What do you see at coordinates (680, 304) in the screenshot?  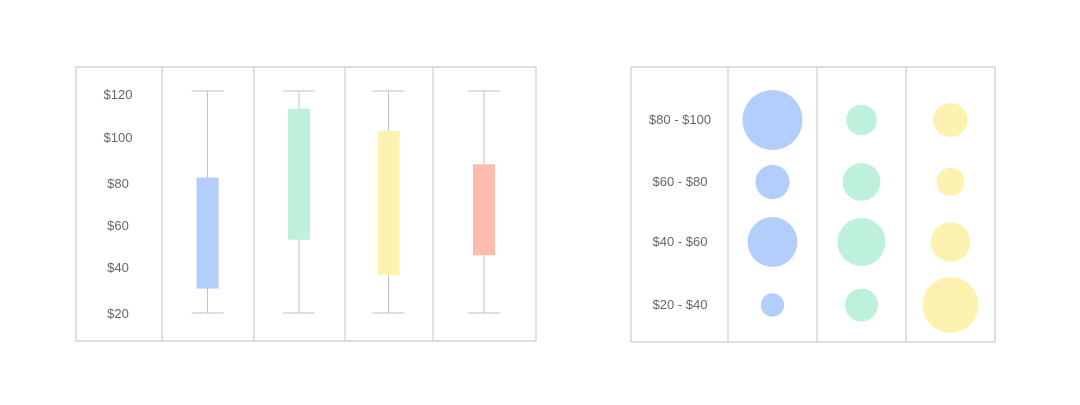 I see `row-label: $20 - $40` at bounding box center [680, 304].